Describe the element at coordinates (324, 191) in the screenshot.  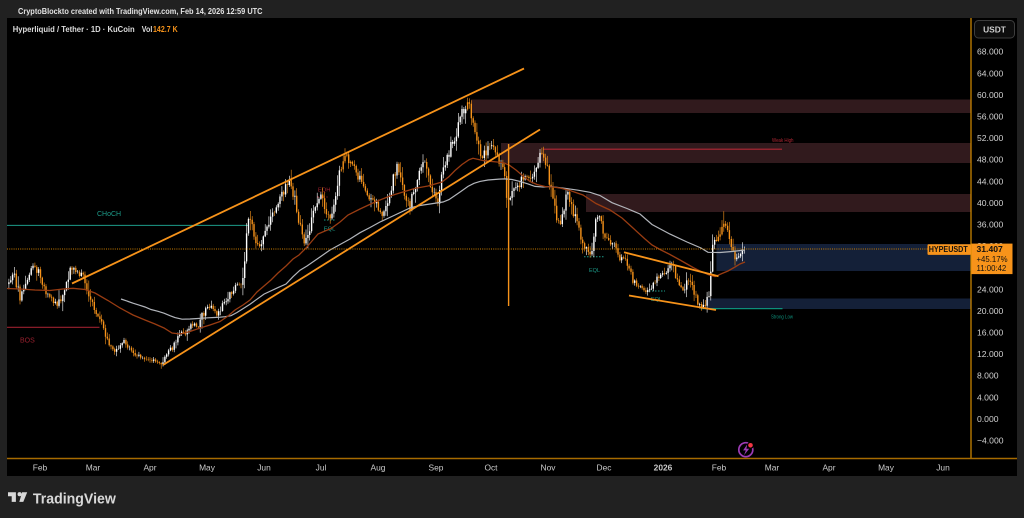
I see `svg-text: EQH` at that location.